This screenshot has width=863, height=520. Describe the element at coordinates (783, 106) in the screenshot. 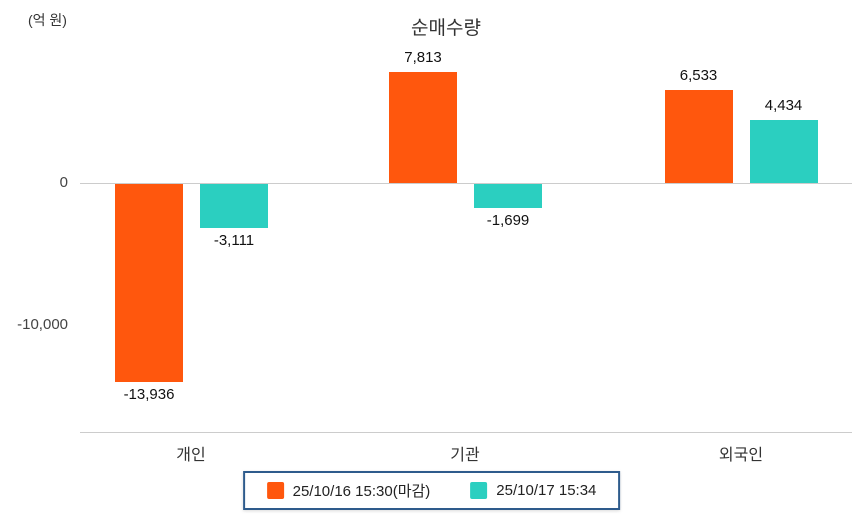

I see `bar-value-label-series2-group3: 4,434` at that location.